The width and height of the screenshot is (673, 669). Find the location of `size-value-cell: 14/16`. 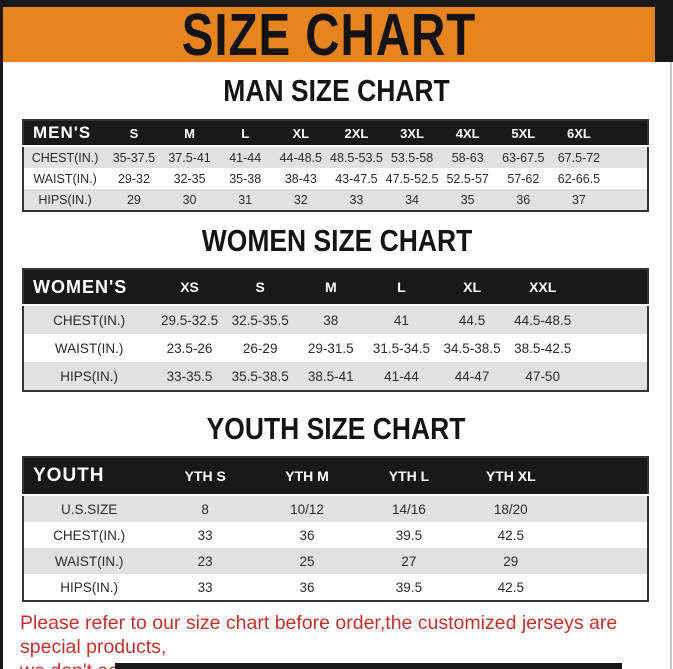

size-value-cell: 14/16 is located at coordinates (409, 508).